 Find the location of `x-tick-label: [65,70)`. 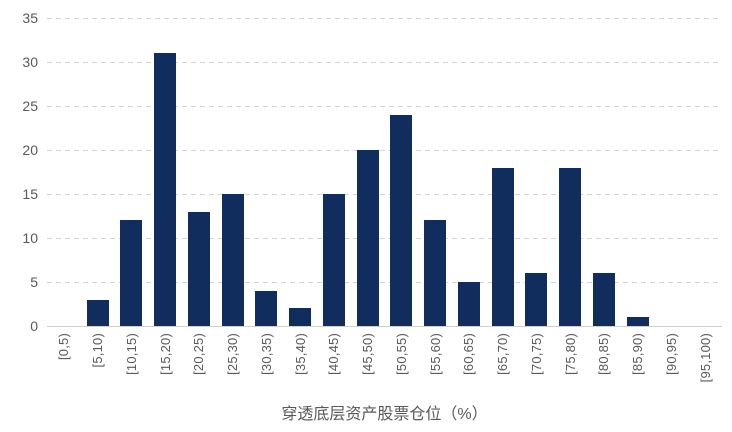

x-tick-label: [65,70) is located at coordinates (503, 366).